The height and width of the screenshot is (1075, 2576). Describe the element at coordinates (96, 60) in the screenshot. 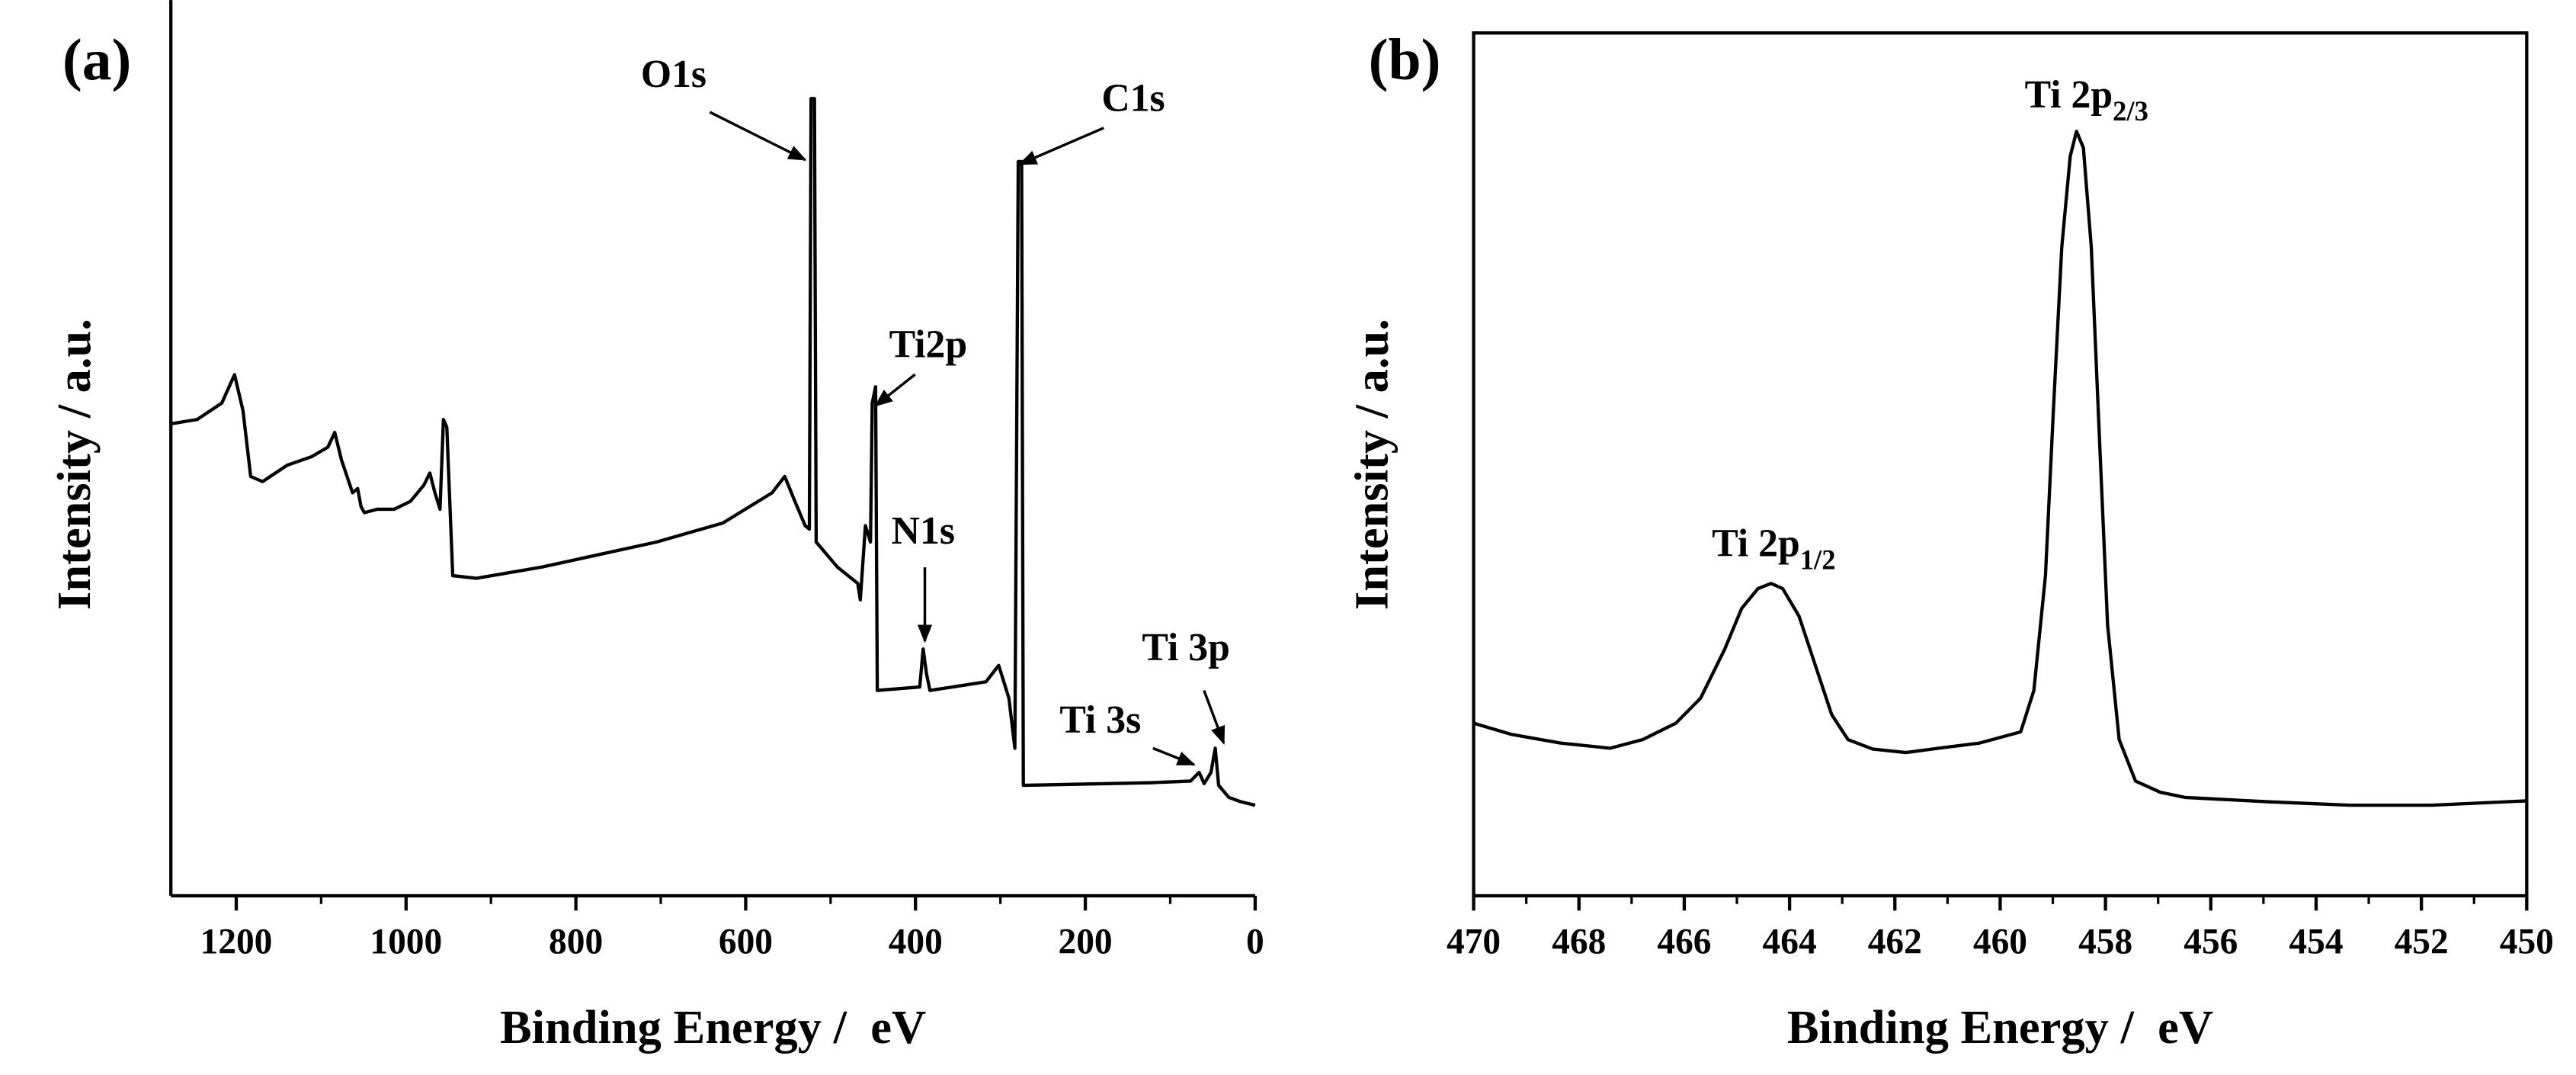

I see `panel-label: (a)` at that location.